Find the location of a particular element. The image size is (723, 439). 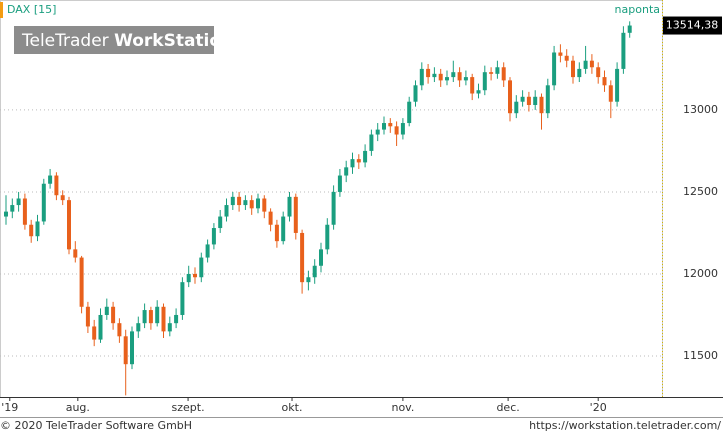

symbol-marker is located at coordinates (1, 10).